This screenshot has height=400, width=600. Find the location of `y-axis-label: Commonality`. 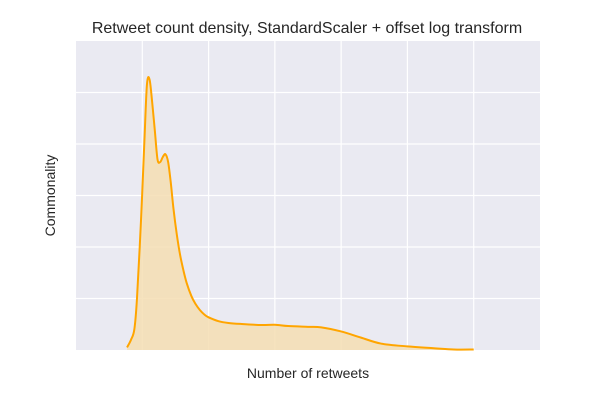

y-axis-label: Commonality is located at coordinates (50, 196).